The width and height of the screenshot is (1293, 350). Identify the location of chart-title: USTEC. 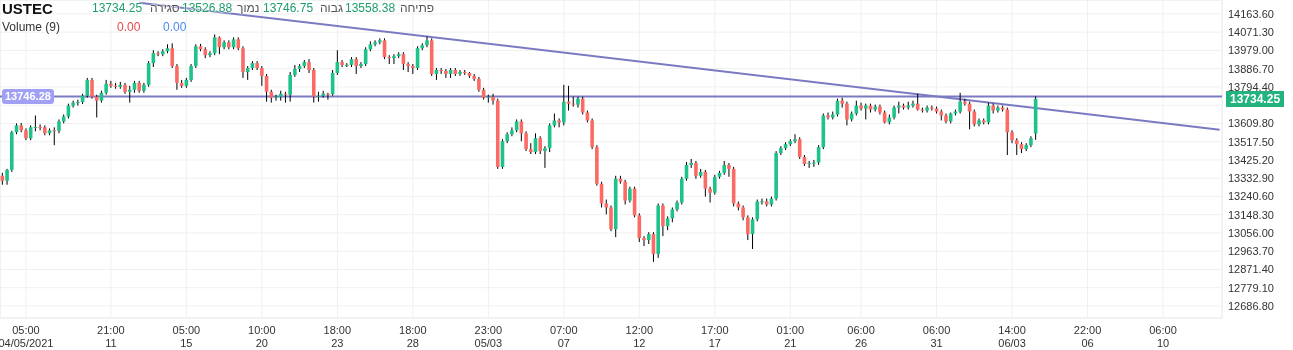
(27, 8).